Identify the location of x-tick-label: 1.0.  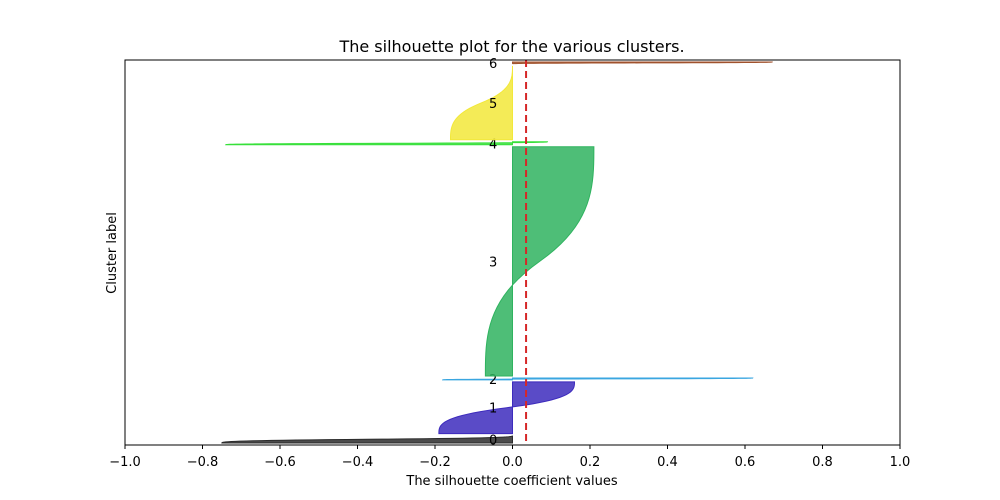
(900, 462).